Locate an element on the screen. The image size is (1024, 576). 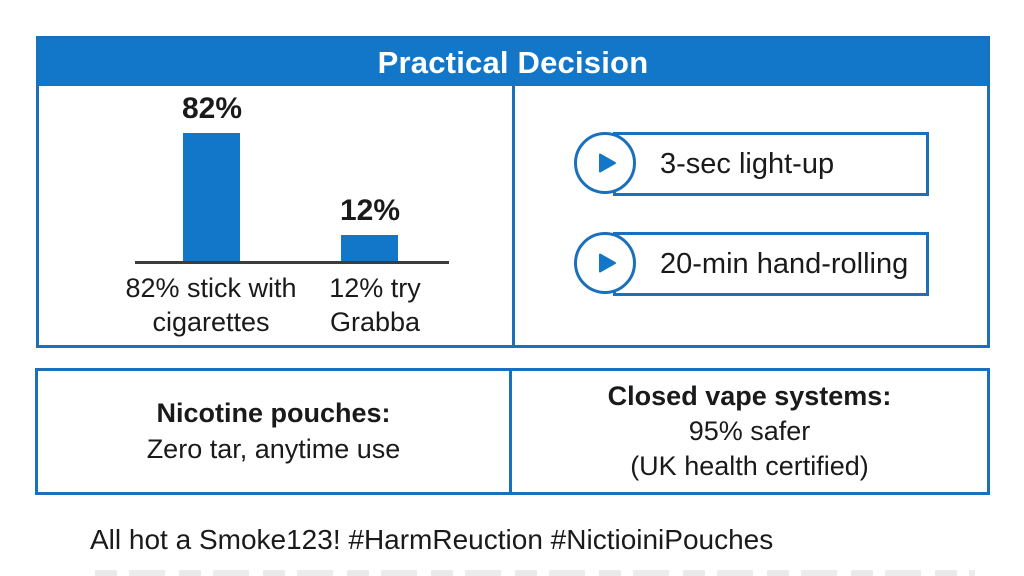
card-title: Closed vape systems: is located at coordinates (749, 395).